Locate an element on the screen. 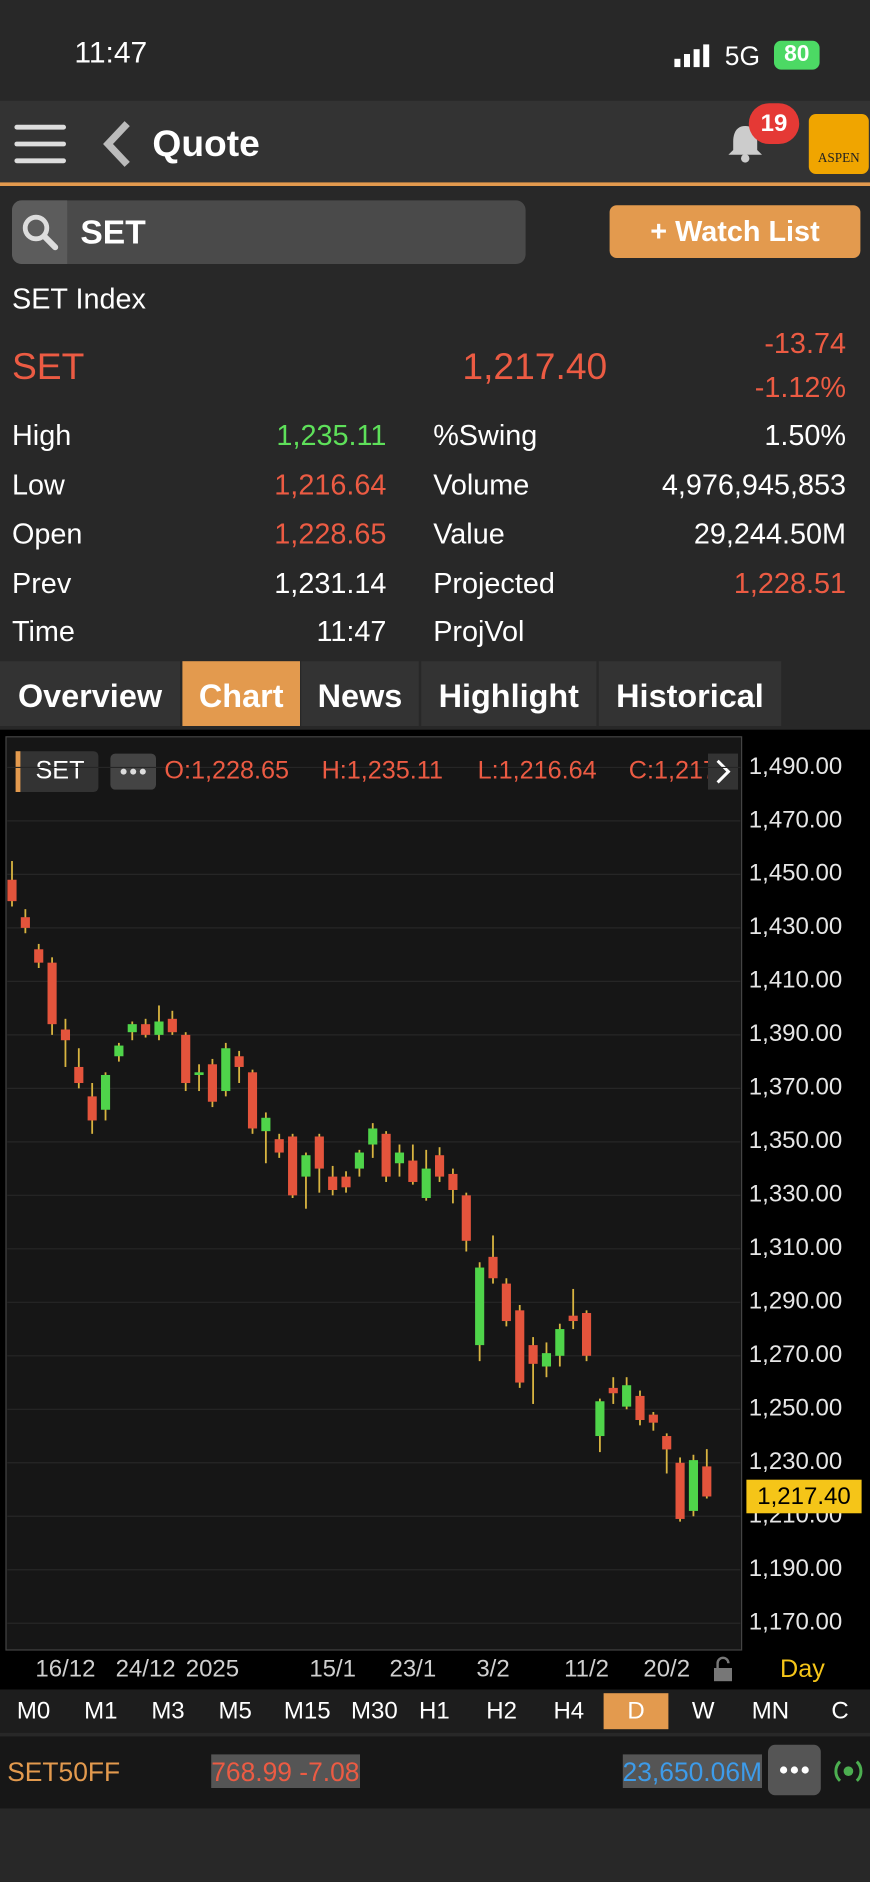 This screenshot has width=870, height=1882. change-pct: -1.12% is located at coordinates (800, 388).